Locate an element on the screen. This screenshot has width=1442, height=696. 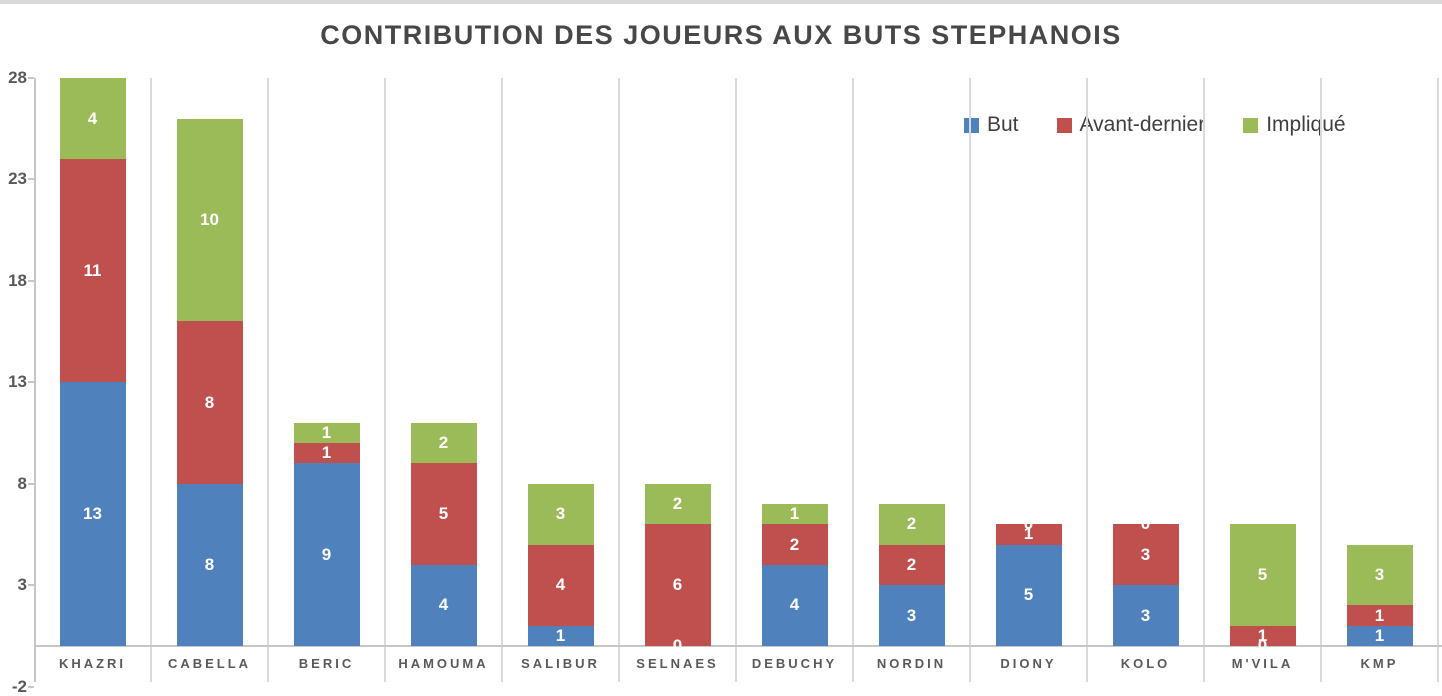
bar-value-label: 6 is located at coordinates (677, 585).